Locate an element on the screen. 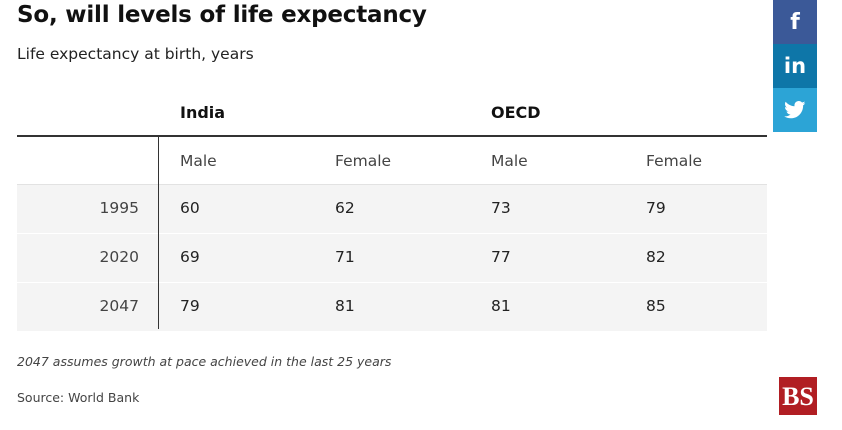 This screenshot has height=430, width=842. twitter-icon is located at coordinates (795, 110).